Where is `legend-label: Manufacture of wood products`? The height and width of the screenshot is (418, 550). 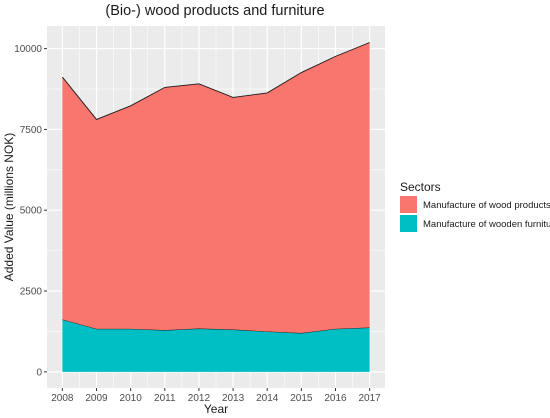
legend-label: Manufacture of wood products is located at coordinates (486, 205).